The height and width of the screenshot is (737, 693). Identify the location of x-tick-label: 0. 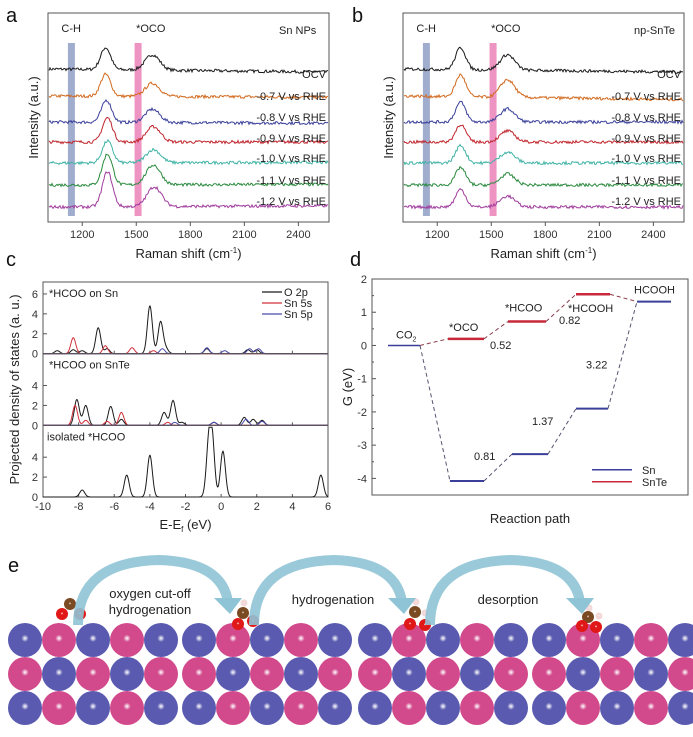
(221, 507).